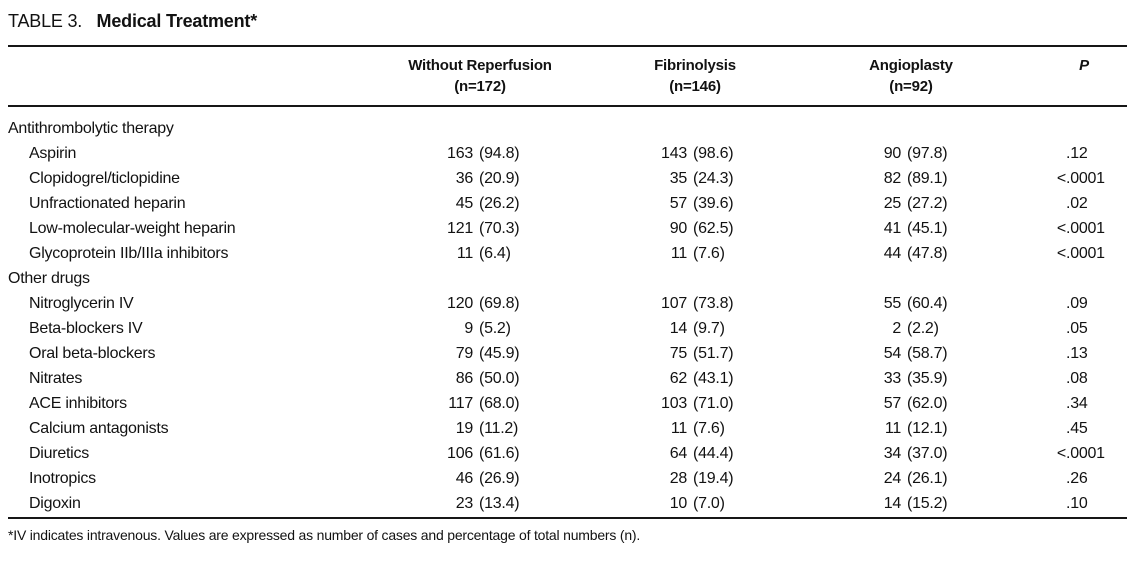  I want to click on without-reperfusion-count: 106, so click(460, 453).